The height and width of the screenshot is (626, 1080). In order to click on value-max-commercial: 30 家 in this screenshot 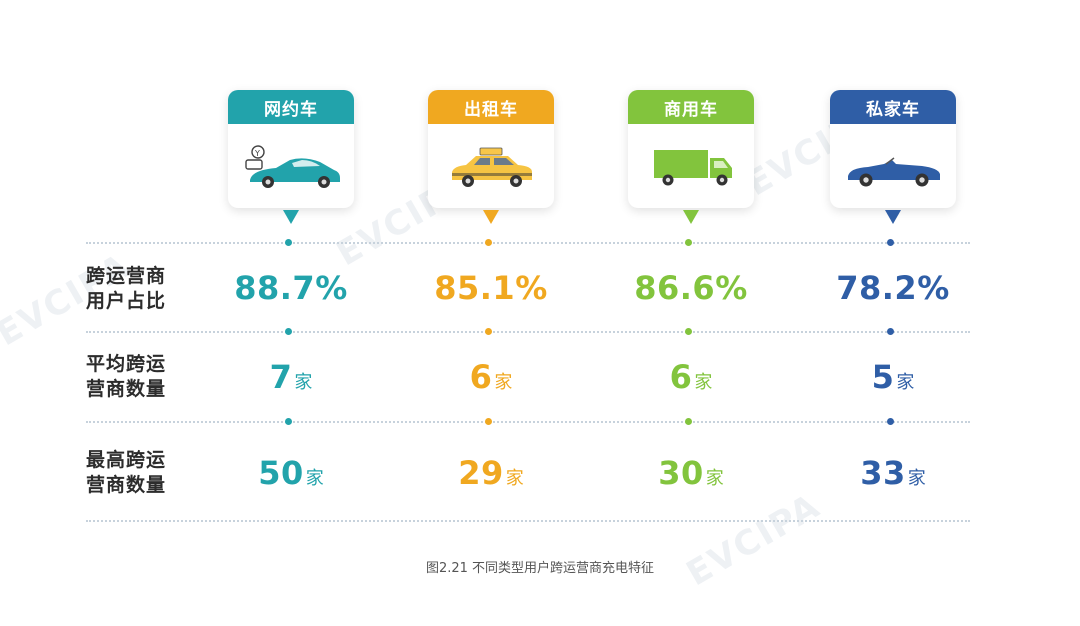, I will do `click(691, 473)`.